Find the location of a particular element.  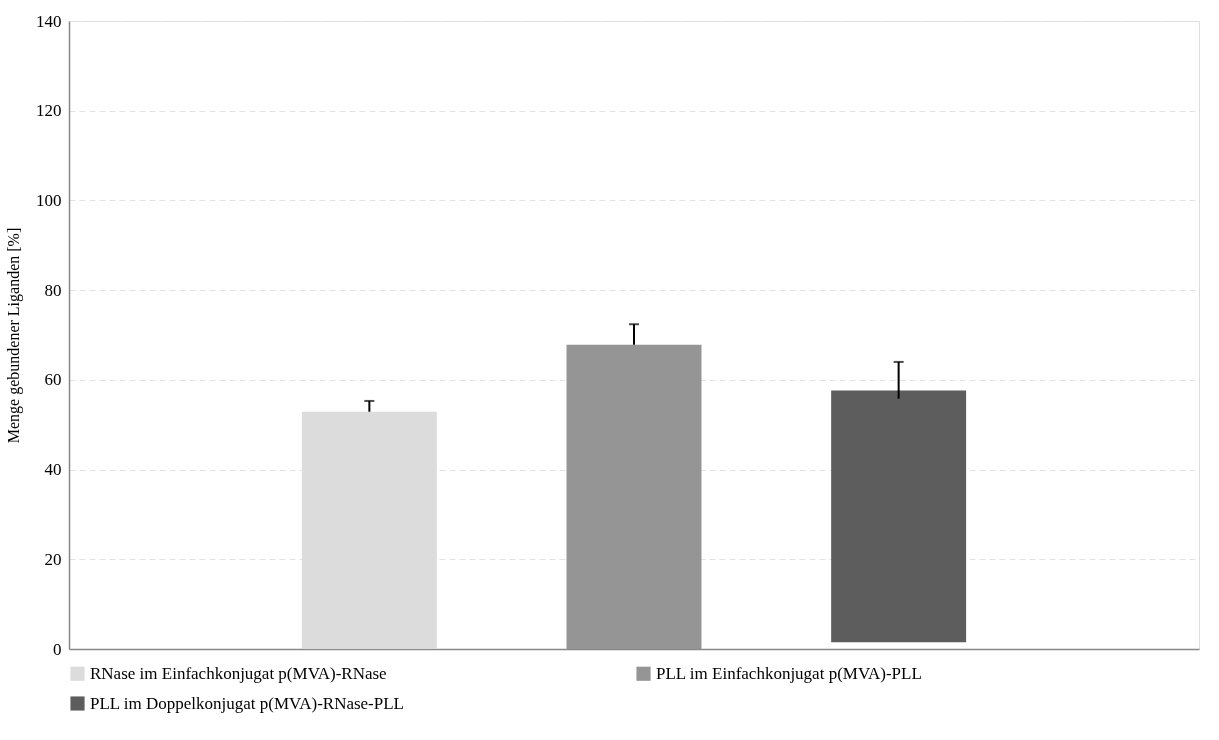

legend-label: RNase im Einfachkonjugat p(MVA)-RNase is located at coordinates (238, 673).